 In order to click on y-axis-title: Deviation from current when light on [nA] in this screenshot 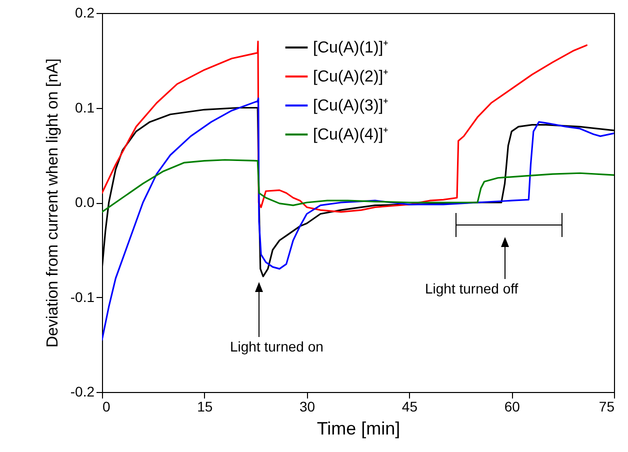, I will do `click(53, 203)`.